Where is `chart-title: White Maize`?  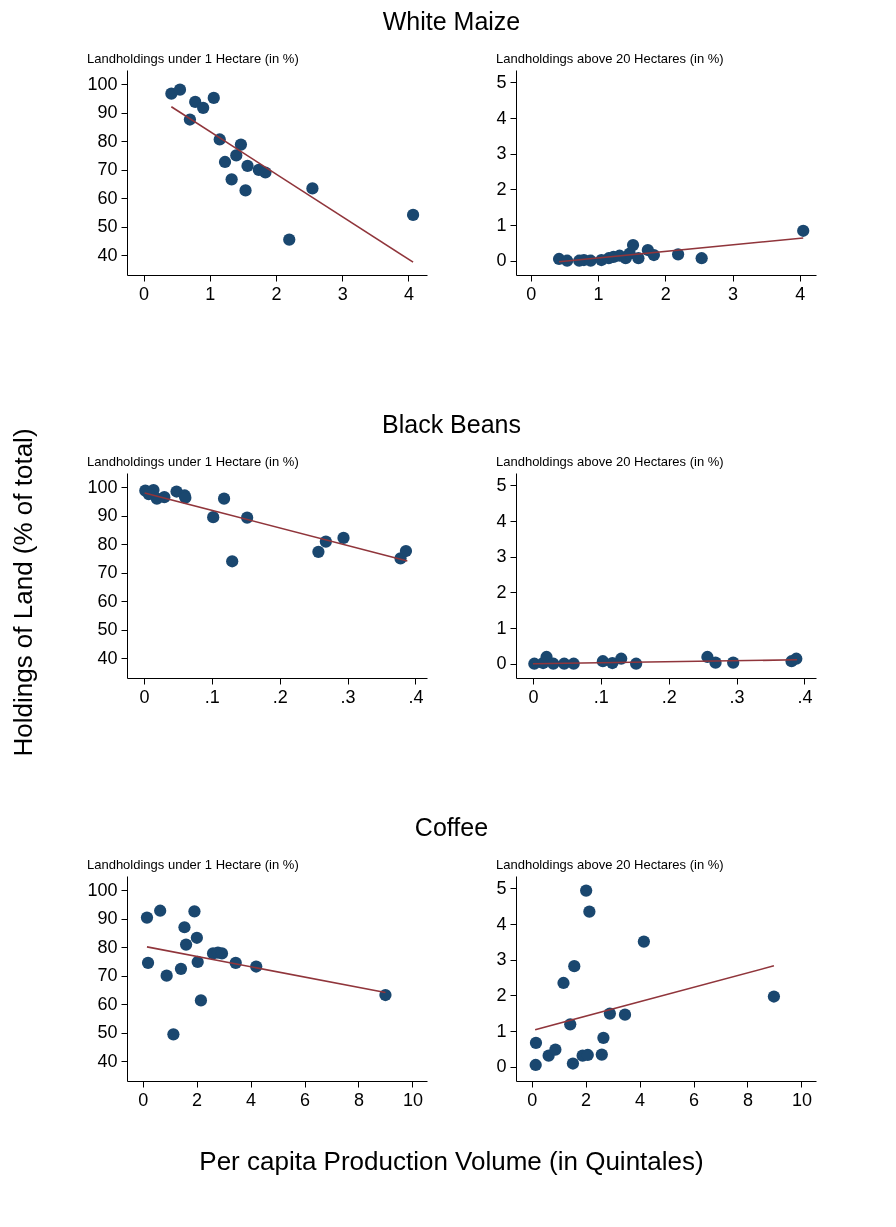
chart-title: White Maize is located at coordinates (451, 21).